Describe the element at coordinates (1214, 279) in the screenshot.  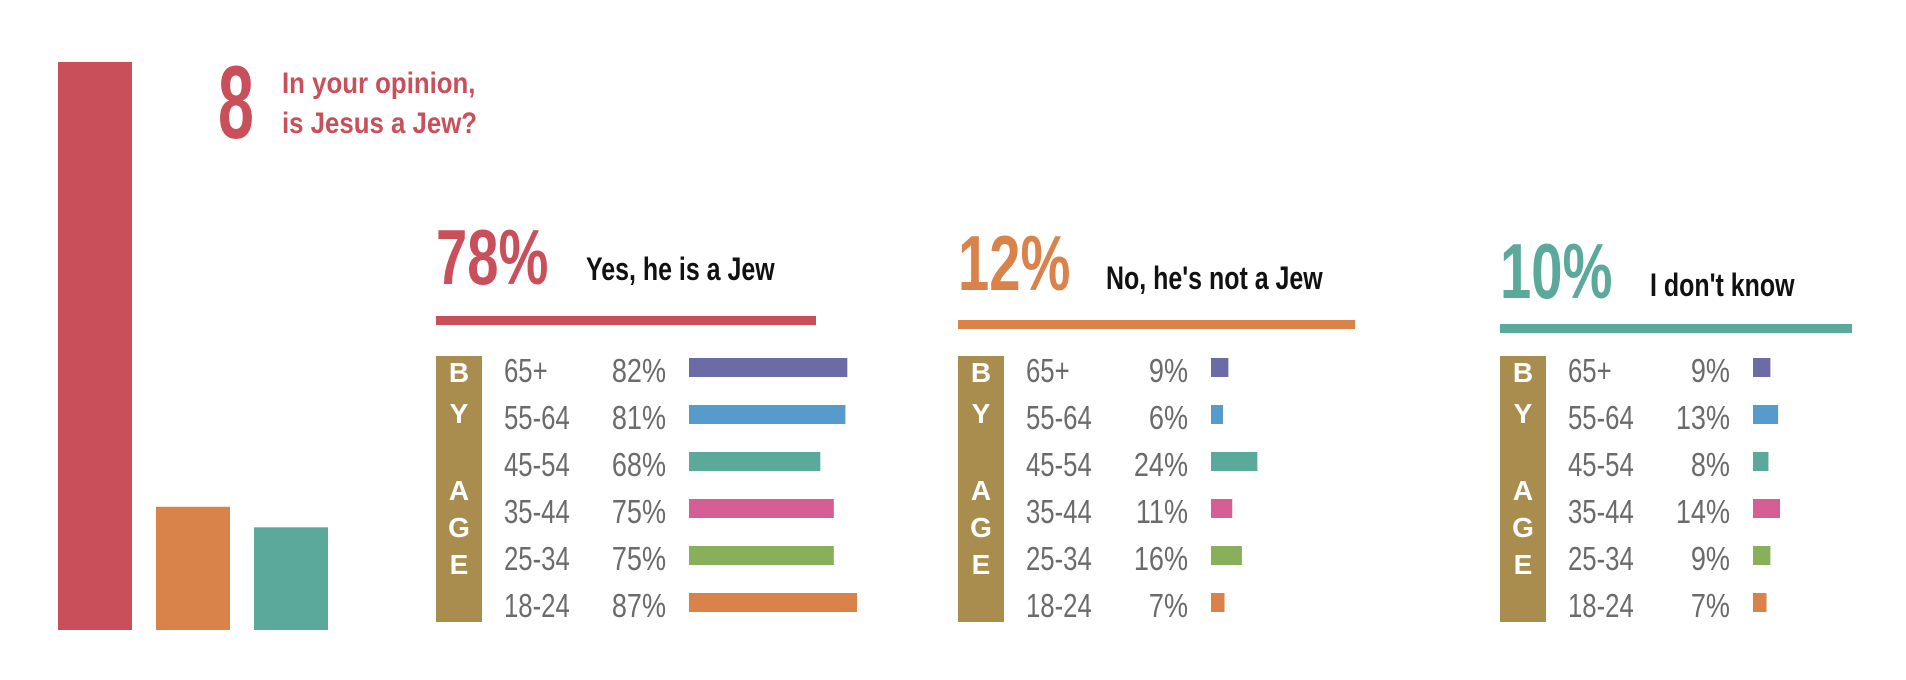
I see `answer-title: No, he's not a Jew` at that location.